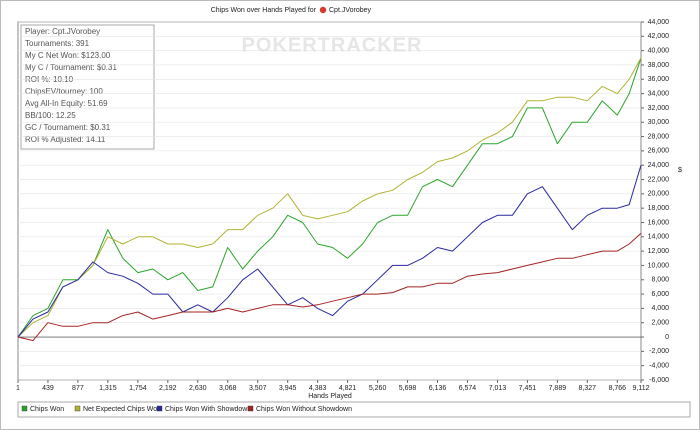 The width and height of the screenshot is (700, 435). Describe the element at coordinates (588, 388) in the screenshot. I see `x-tick-label: 8,327` at that location.